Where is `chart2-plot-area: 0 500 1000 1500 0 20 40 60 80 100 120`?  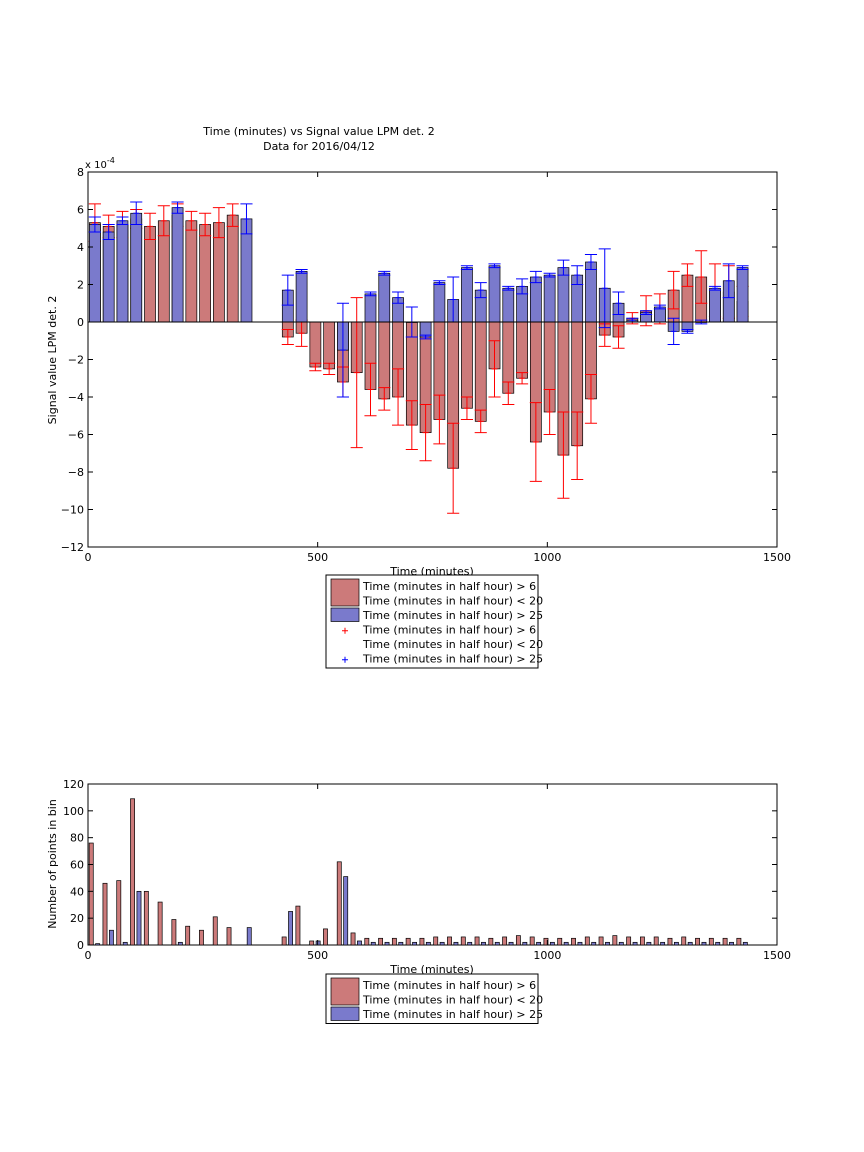 chart2-plot-area: 0 500 1000 1500 0 20 40 60 80 100 120 is located at coordinates (427, 870).